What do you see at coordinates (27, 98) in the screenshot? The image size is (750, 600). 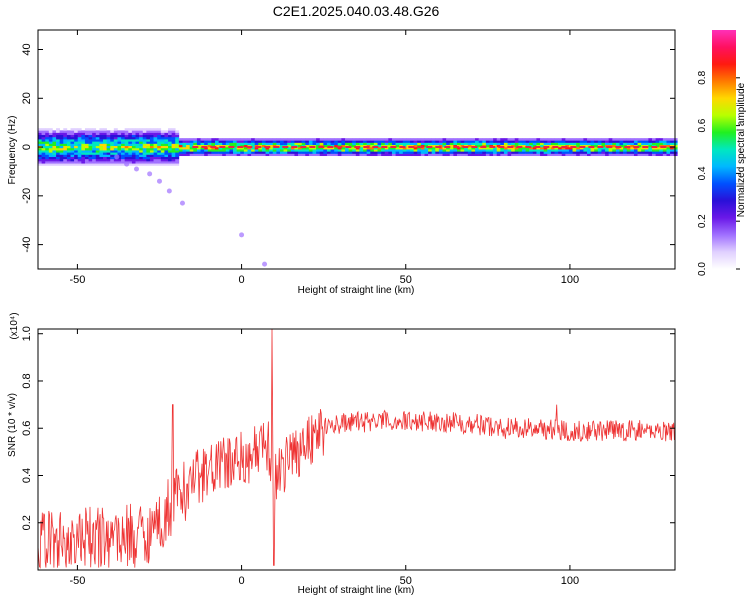 I see `spectrogram-y-tick-label: 20` at bounding box center [27, 98].